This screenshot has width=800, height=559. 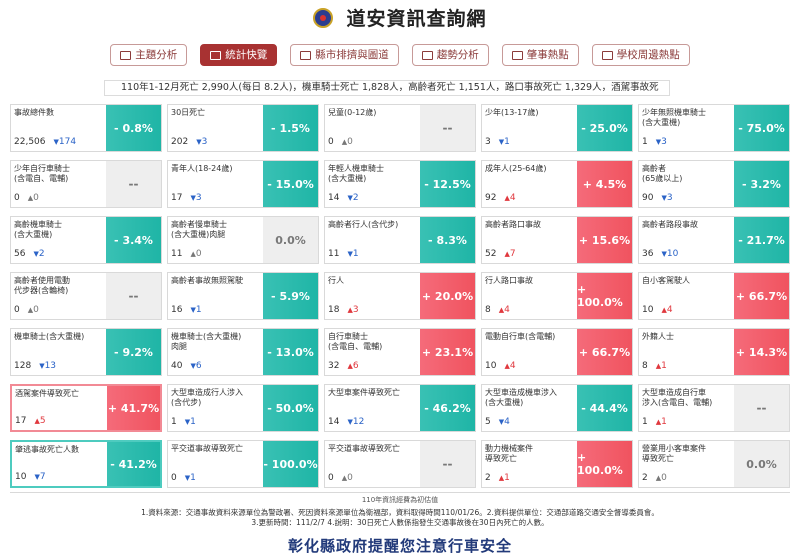 I want to click on stat-card: 營業用小客車案件 導致死亡 2 ▲0 0.0%, so click(x=714, y=464).